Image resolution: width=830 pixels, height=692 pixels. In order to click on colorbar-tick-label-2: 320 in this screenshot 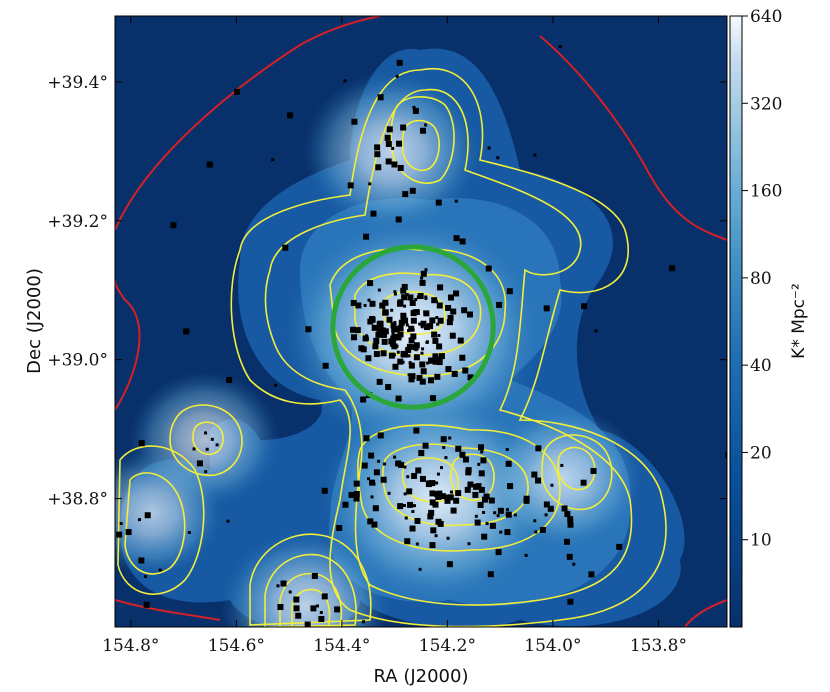, I will do `click(766, 104)`.